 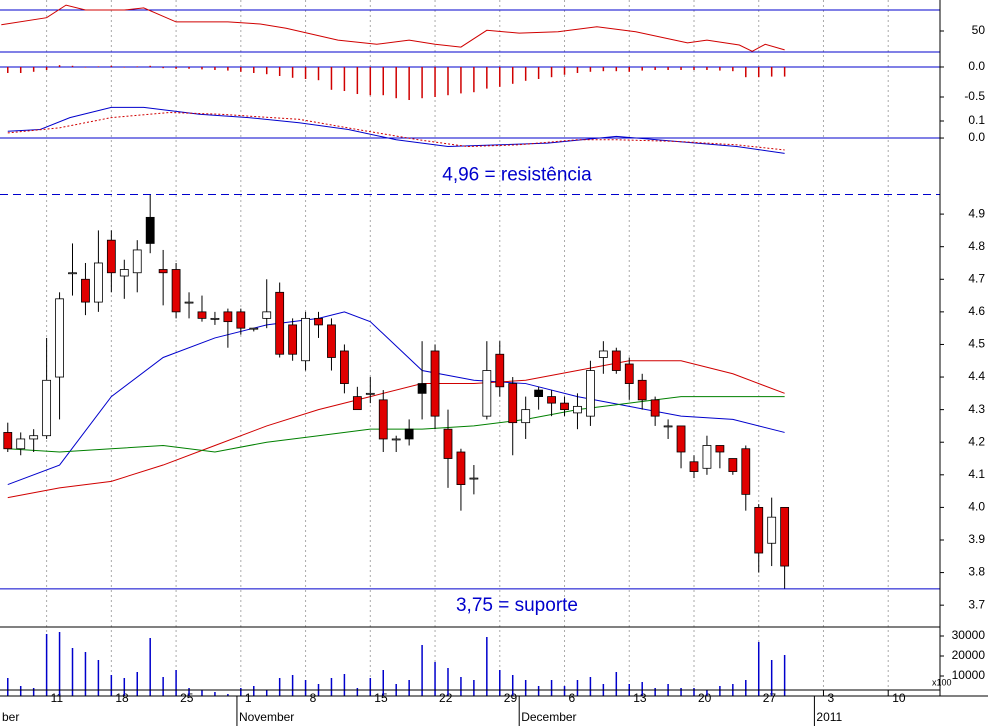 What do you see at coordinates (942, 682) in the screenshot?
I see `scale-note: x100` at bounding box center [942, 682].